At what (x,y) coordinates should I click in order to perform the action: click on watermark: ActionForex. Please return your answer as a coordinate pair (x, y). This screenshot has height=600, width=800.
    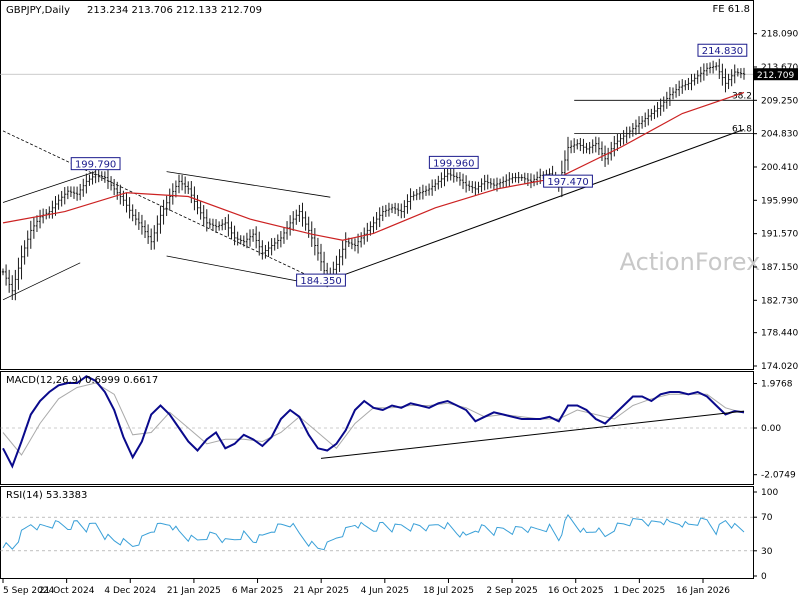
    Looking at the image, I should click on (690, 262).